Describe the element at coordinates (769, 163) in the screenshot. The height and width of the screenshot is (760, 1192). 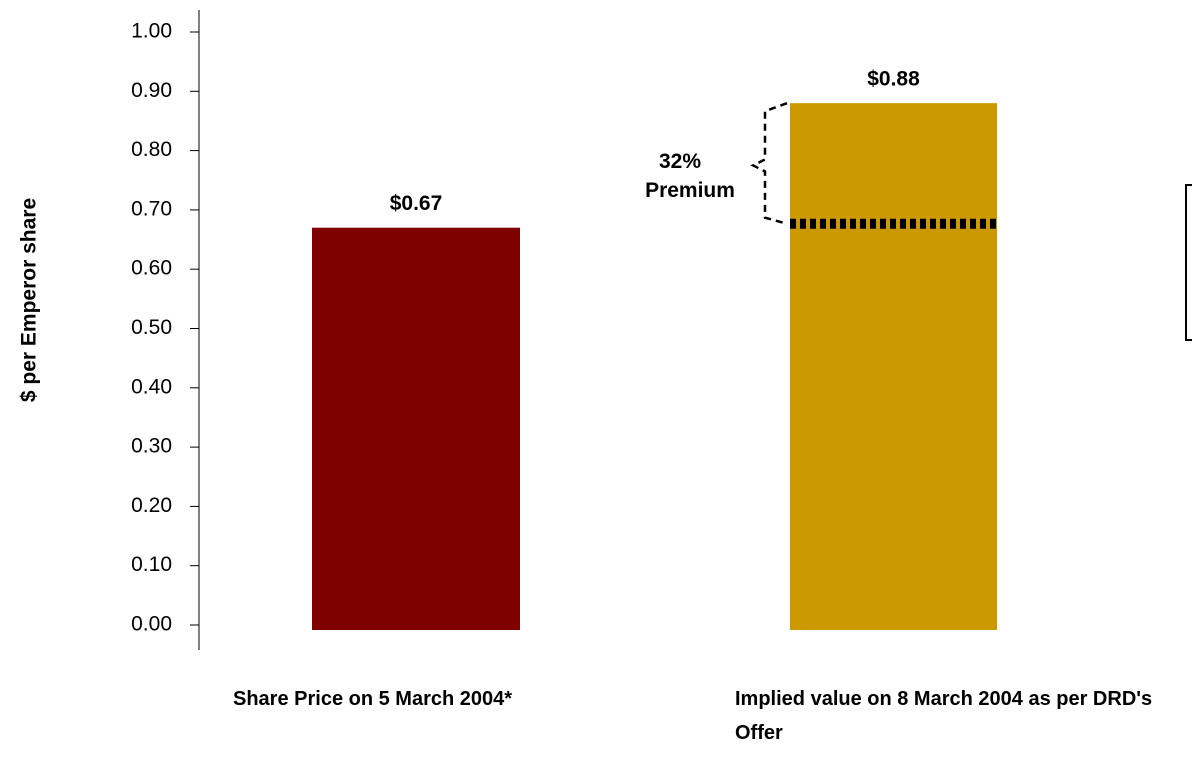
I see `premium-brace` at that location.